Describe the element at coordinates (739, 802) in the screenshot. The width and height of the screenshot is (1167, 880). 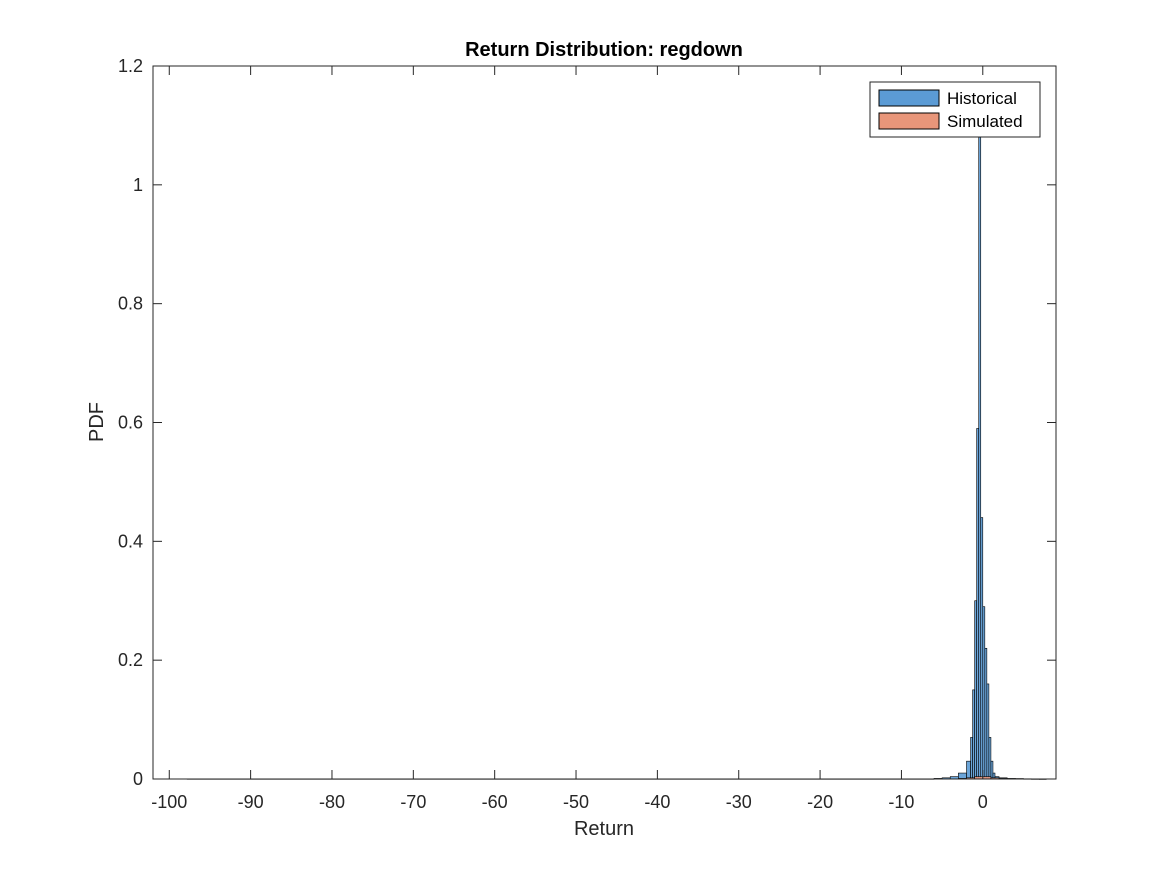
I see `x-tick-label: -30` at that location.